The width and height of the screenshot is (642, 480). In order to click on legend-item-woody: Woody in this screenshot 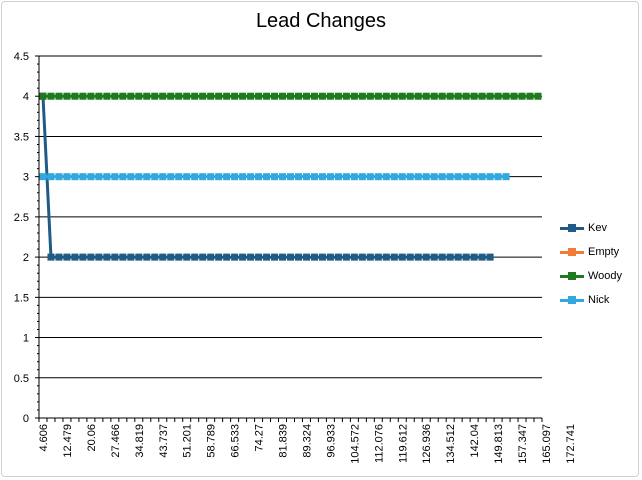, I will do `click(591, 276)`.